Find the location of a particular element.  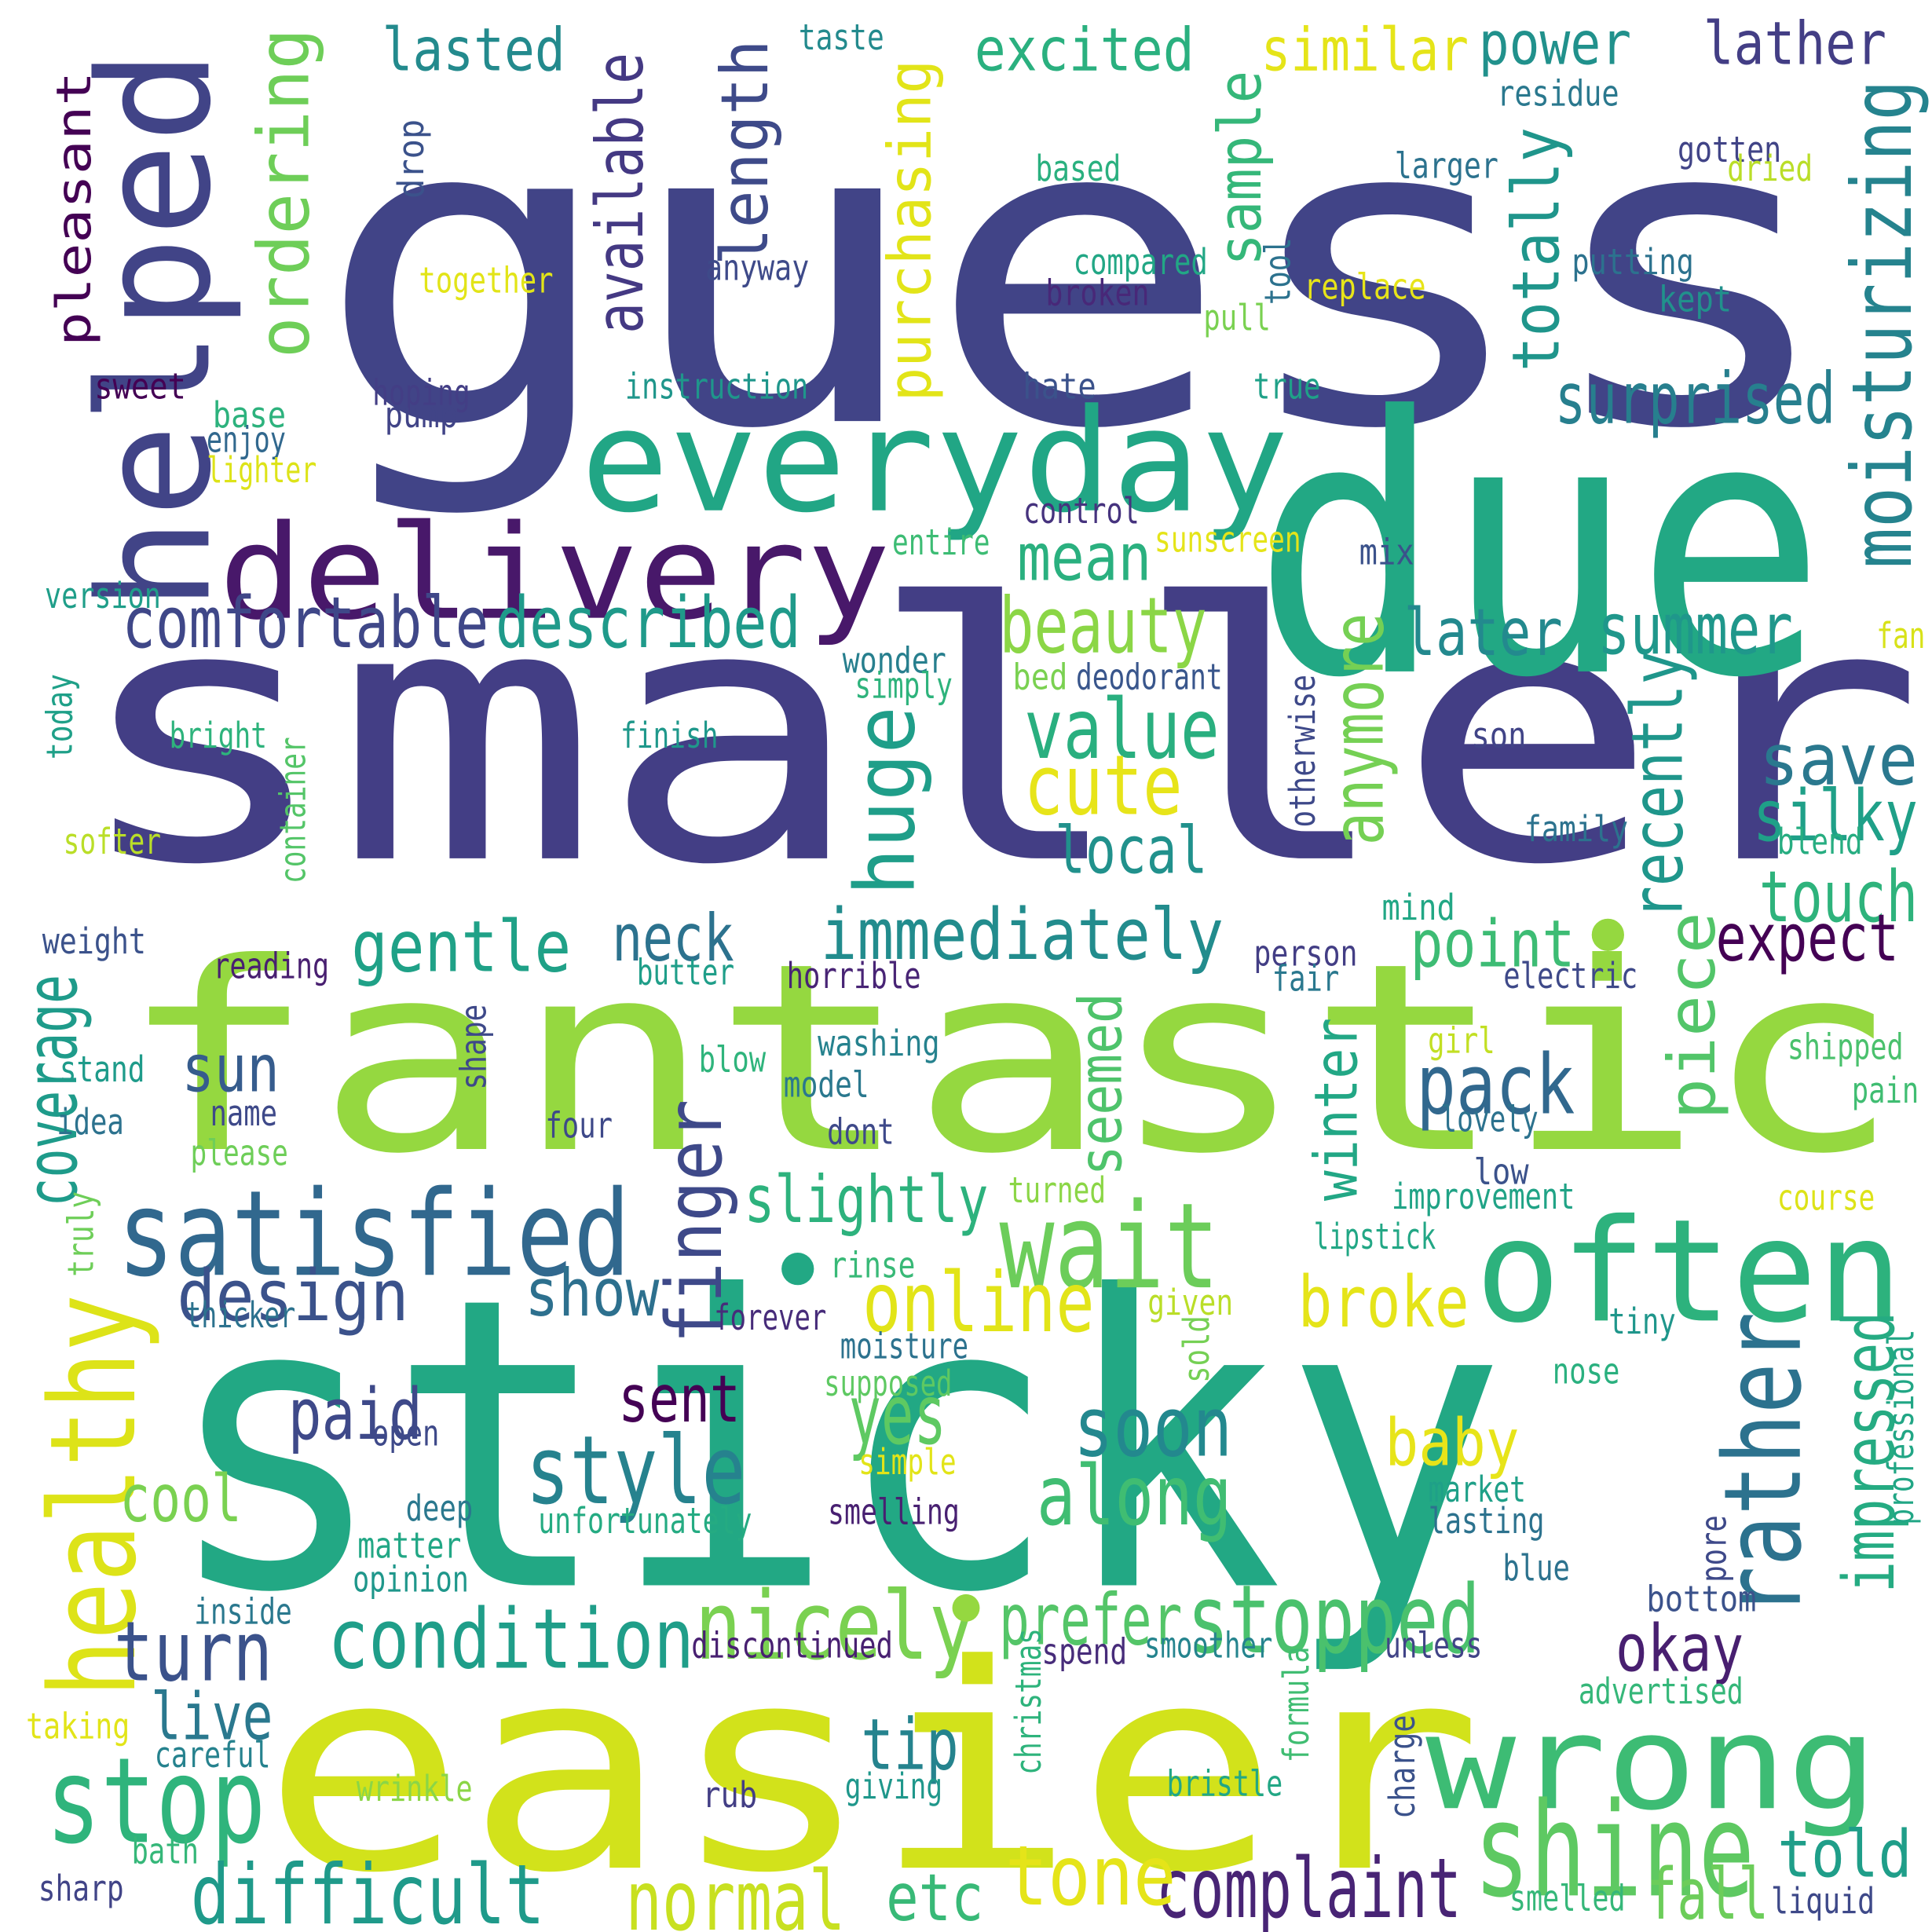

word-control: control is located at coordinates (1082, 511).